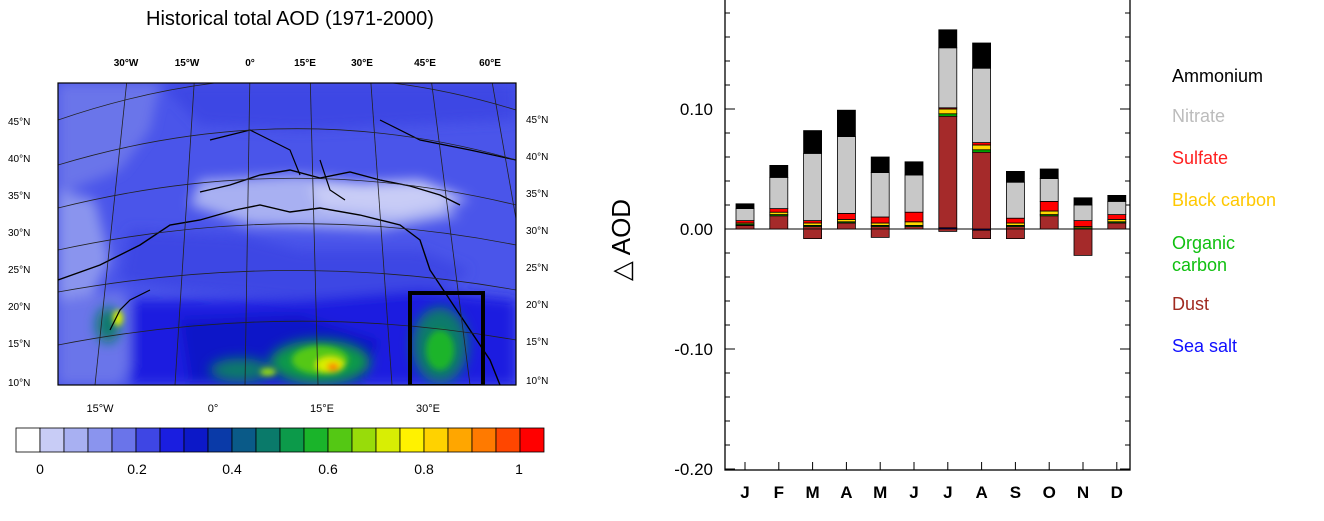  I want to click on colorbar, so click(280, 440).